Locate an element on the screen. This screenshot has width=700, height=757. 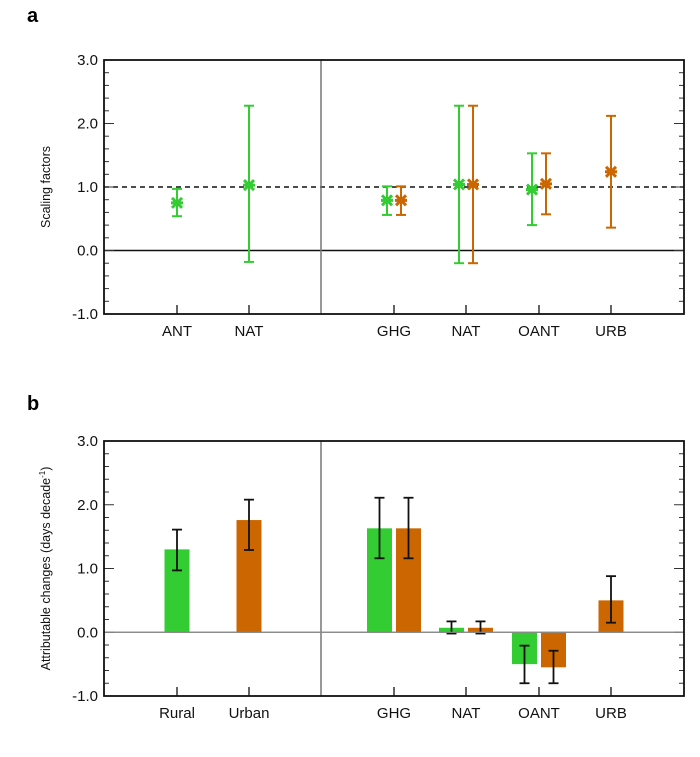
urban-bar-urban is located at coordinates (249, 565).